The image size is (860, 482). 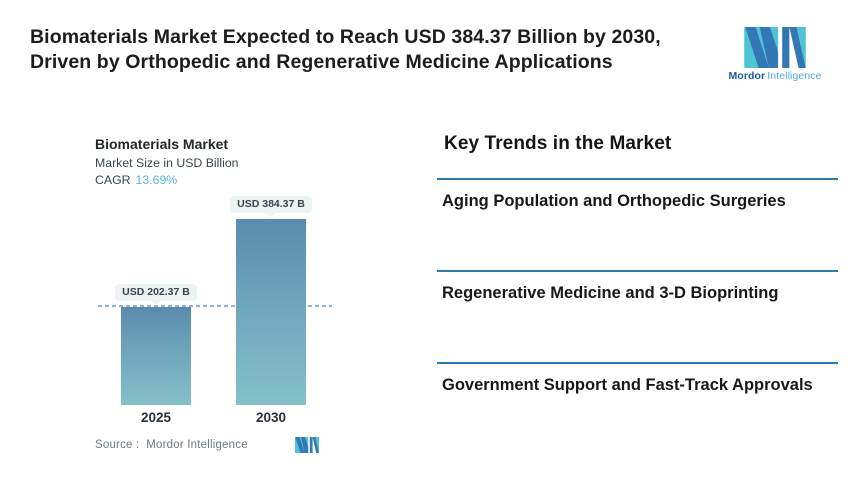 I want to click on bar-2025, so click(x=156, y=356).